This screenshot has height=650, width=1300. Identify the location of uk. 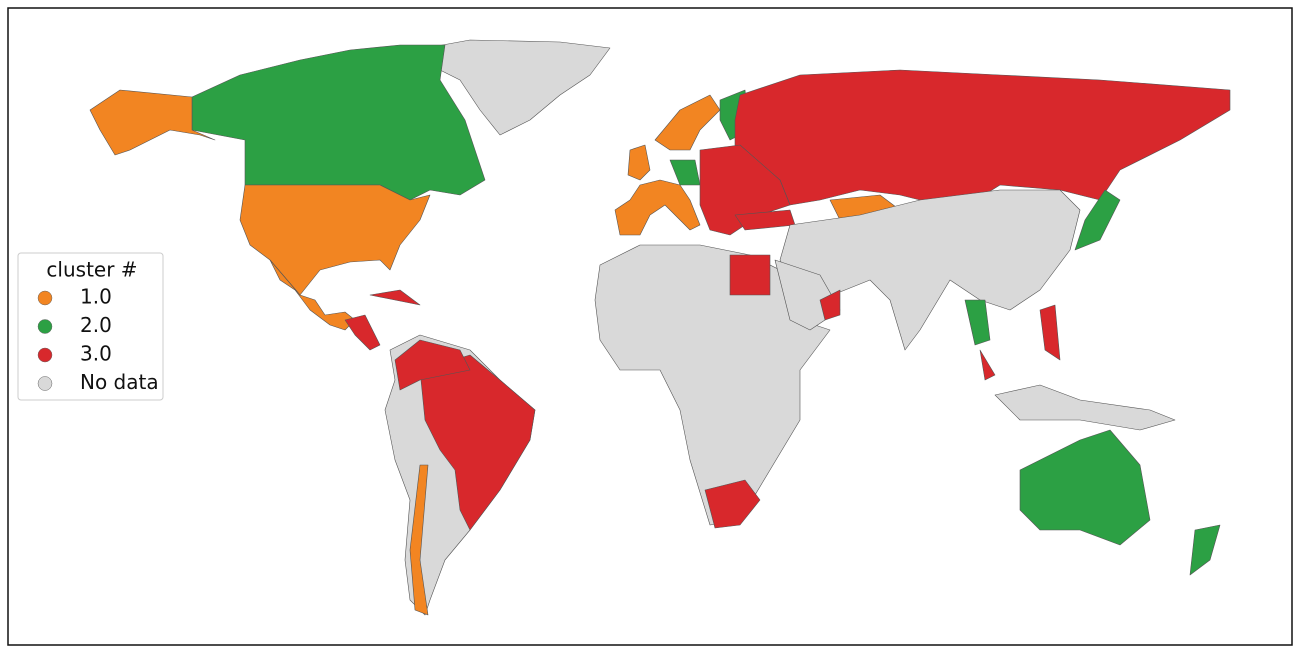
(639, 162).